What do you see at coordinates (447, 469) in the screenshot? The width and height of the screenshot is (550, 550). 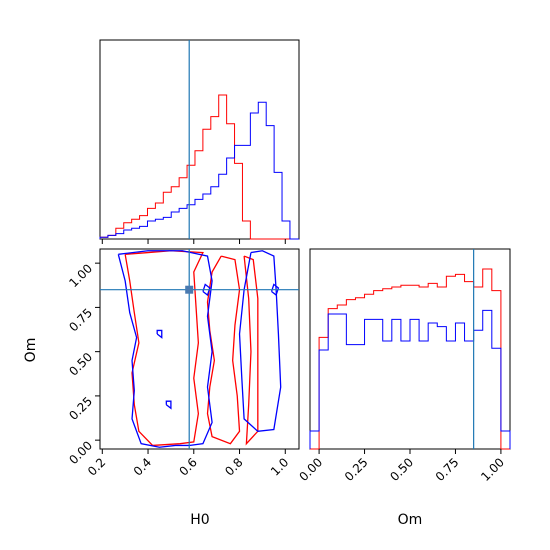 I see `om-x-tick-label-3: 0.75` at bounding box center [447, 469].